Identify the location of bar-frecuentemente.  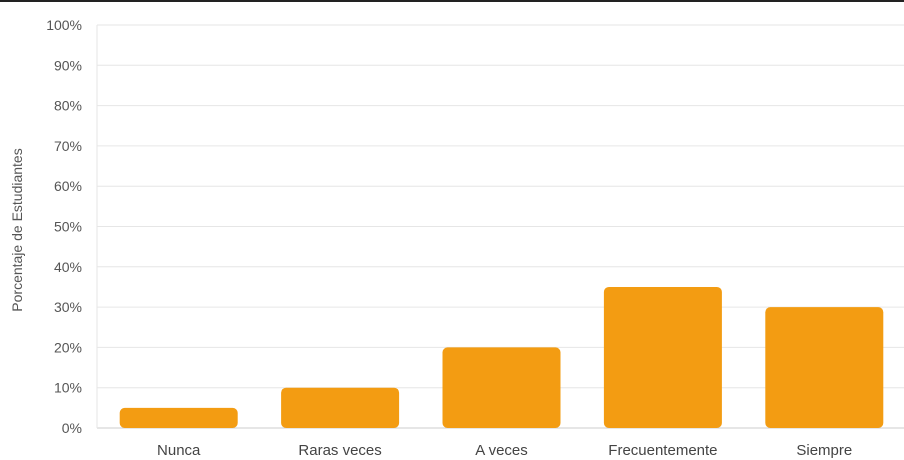
(662, 357).